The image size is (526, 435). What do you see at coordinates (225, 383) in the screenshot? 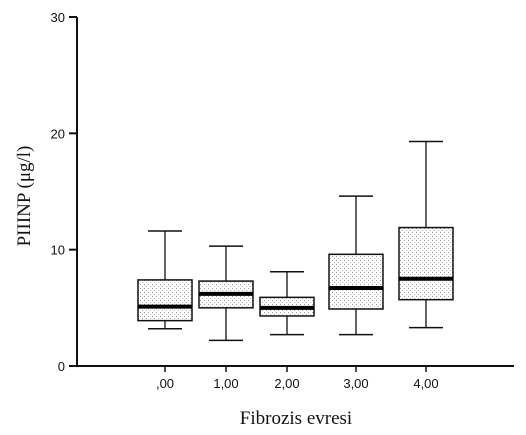
I see `x-tick-label: 1,00` at bounding box center [225, 383].